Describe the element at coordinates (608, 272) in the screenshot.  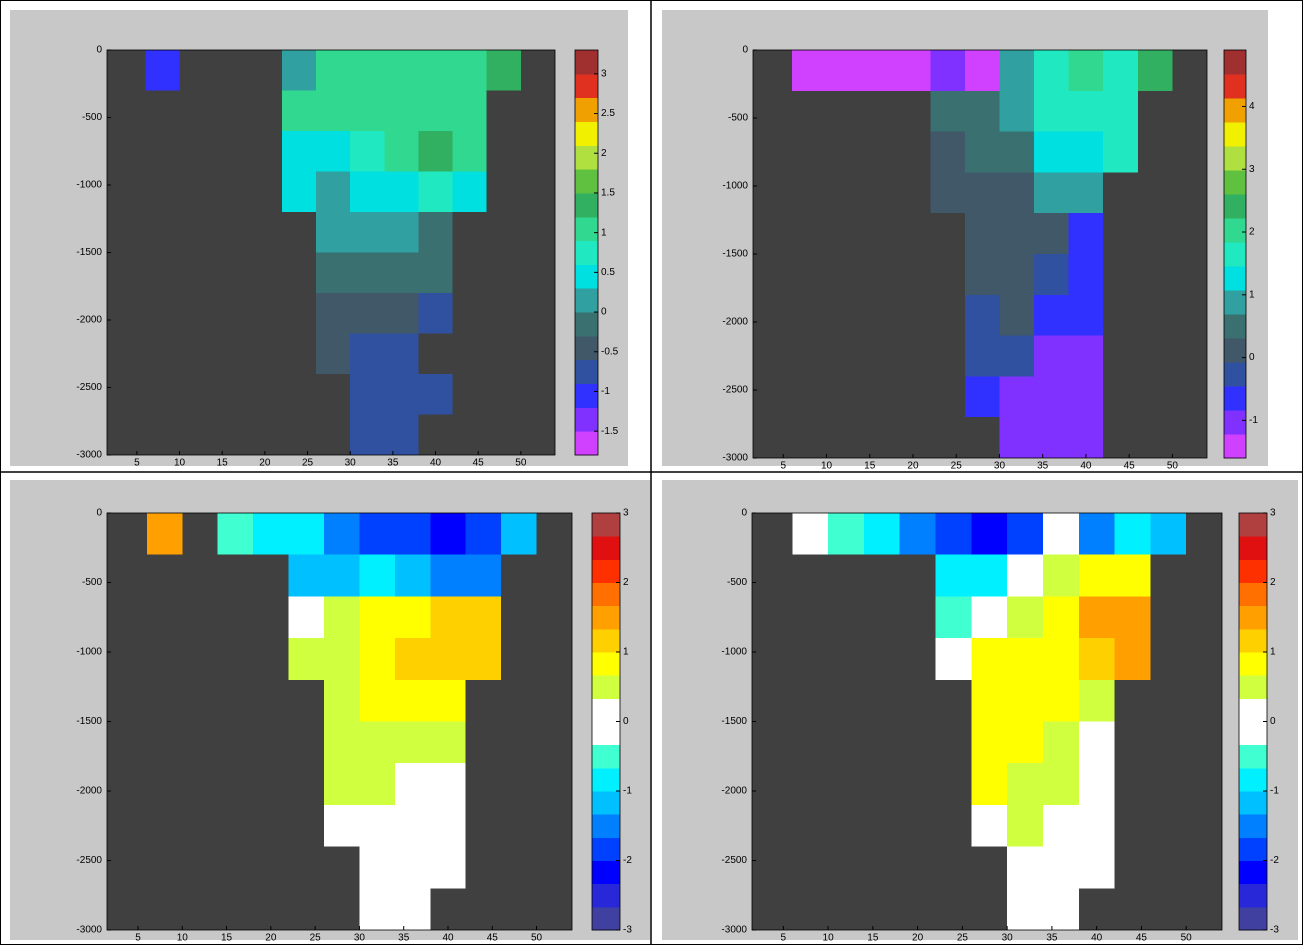
I see `colorbar-tick-label: 0.5` at that location.